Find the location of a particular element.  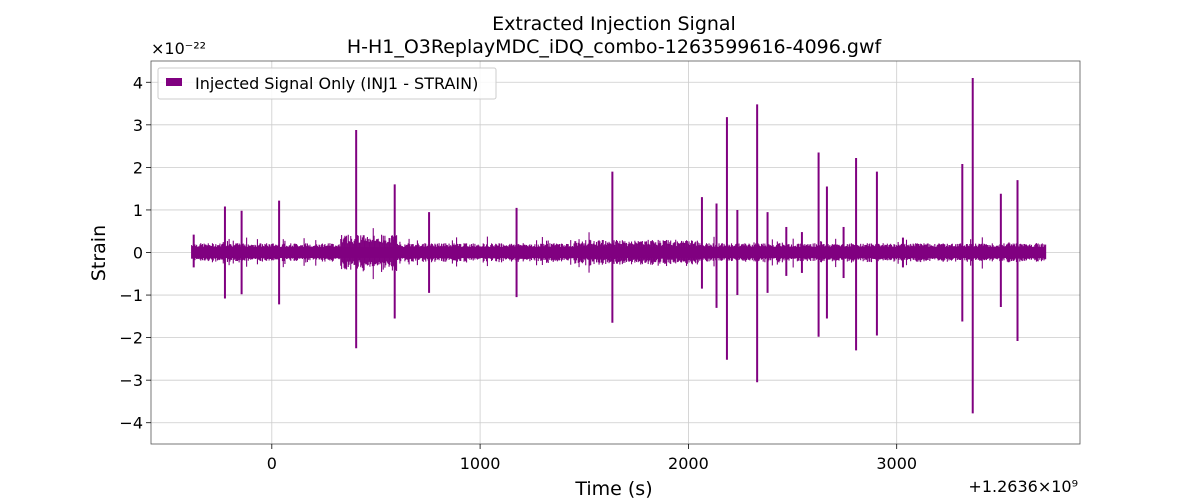

y-tick-label: 0 is located at coordinates (138, 253).